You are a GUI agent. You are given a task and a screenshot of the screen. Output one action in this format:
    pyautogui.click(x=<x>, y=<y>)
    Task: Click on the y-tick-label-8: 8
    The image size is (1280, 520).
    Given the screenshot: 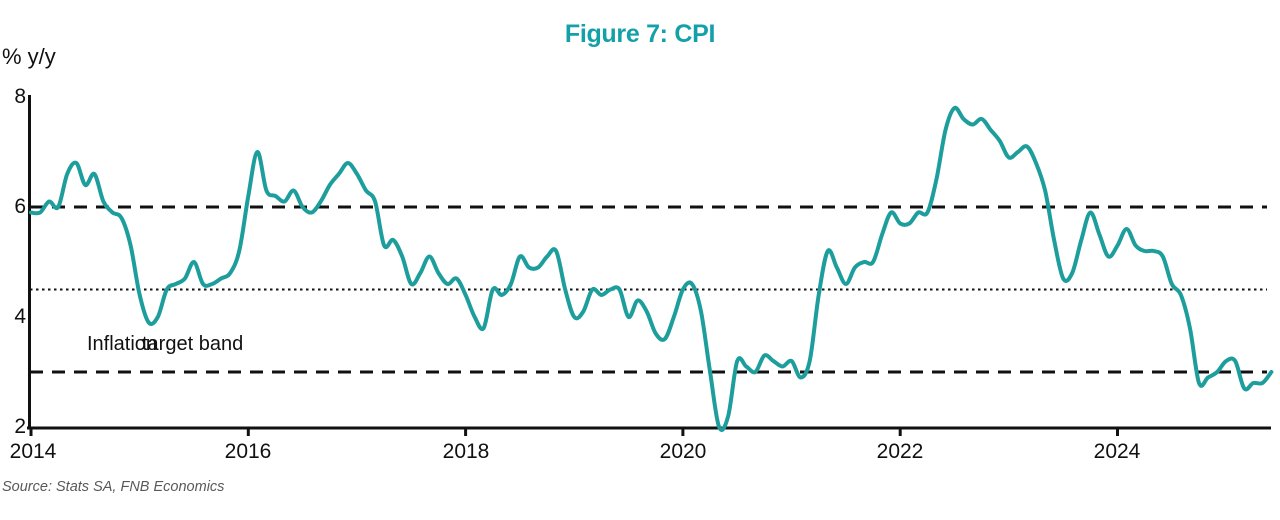 What is the action you would take?
    pyautogui.click(x=20, y=96)
    